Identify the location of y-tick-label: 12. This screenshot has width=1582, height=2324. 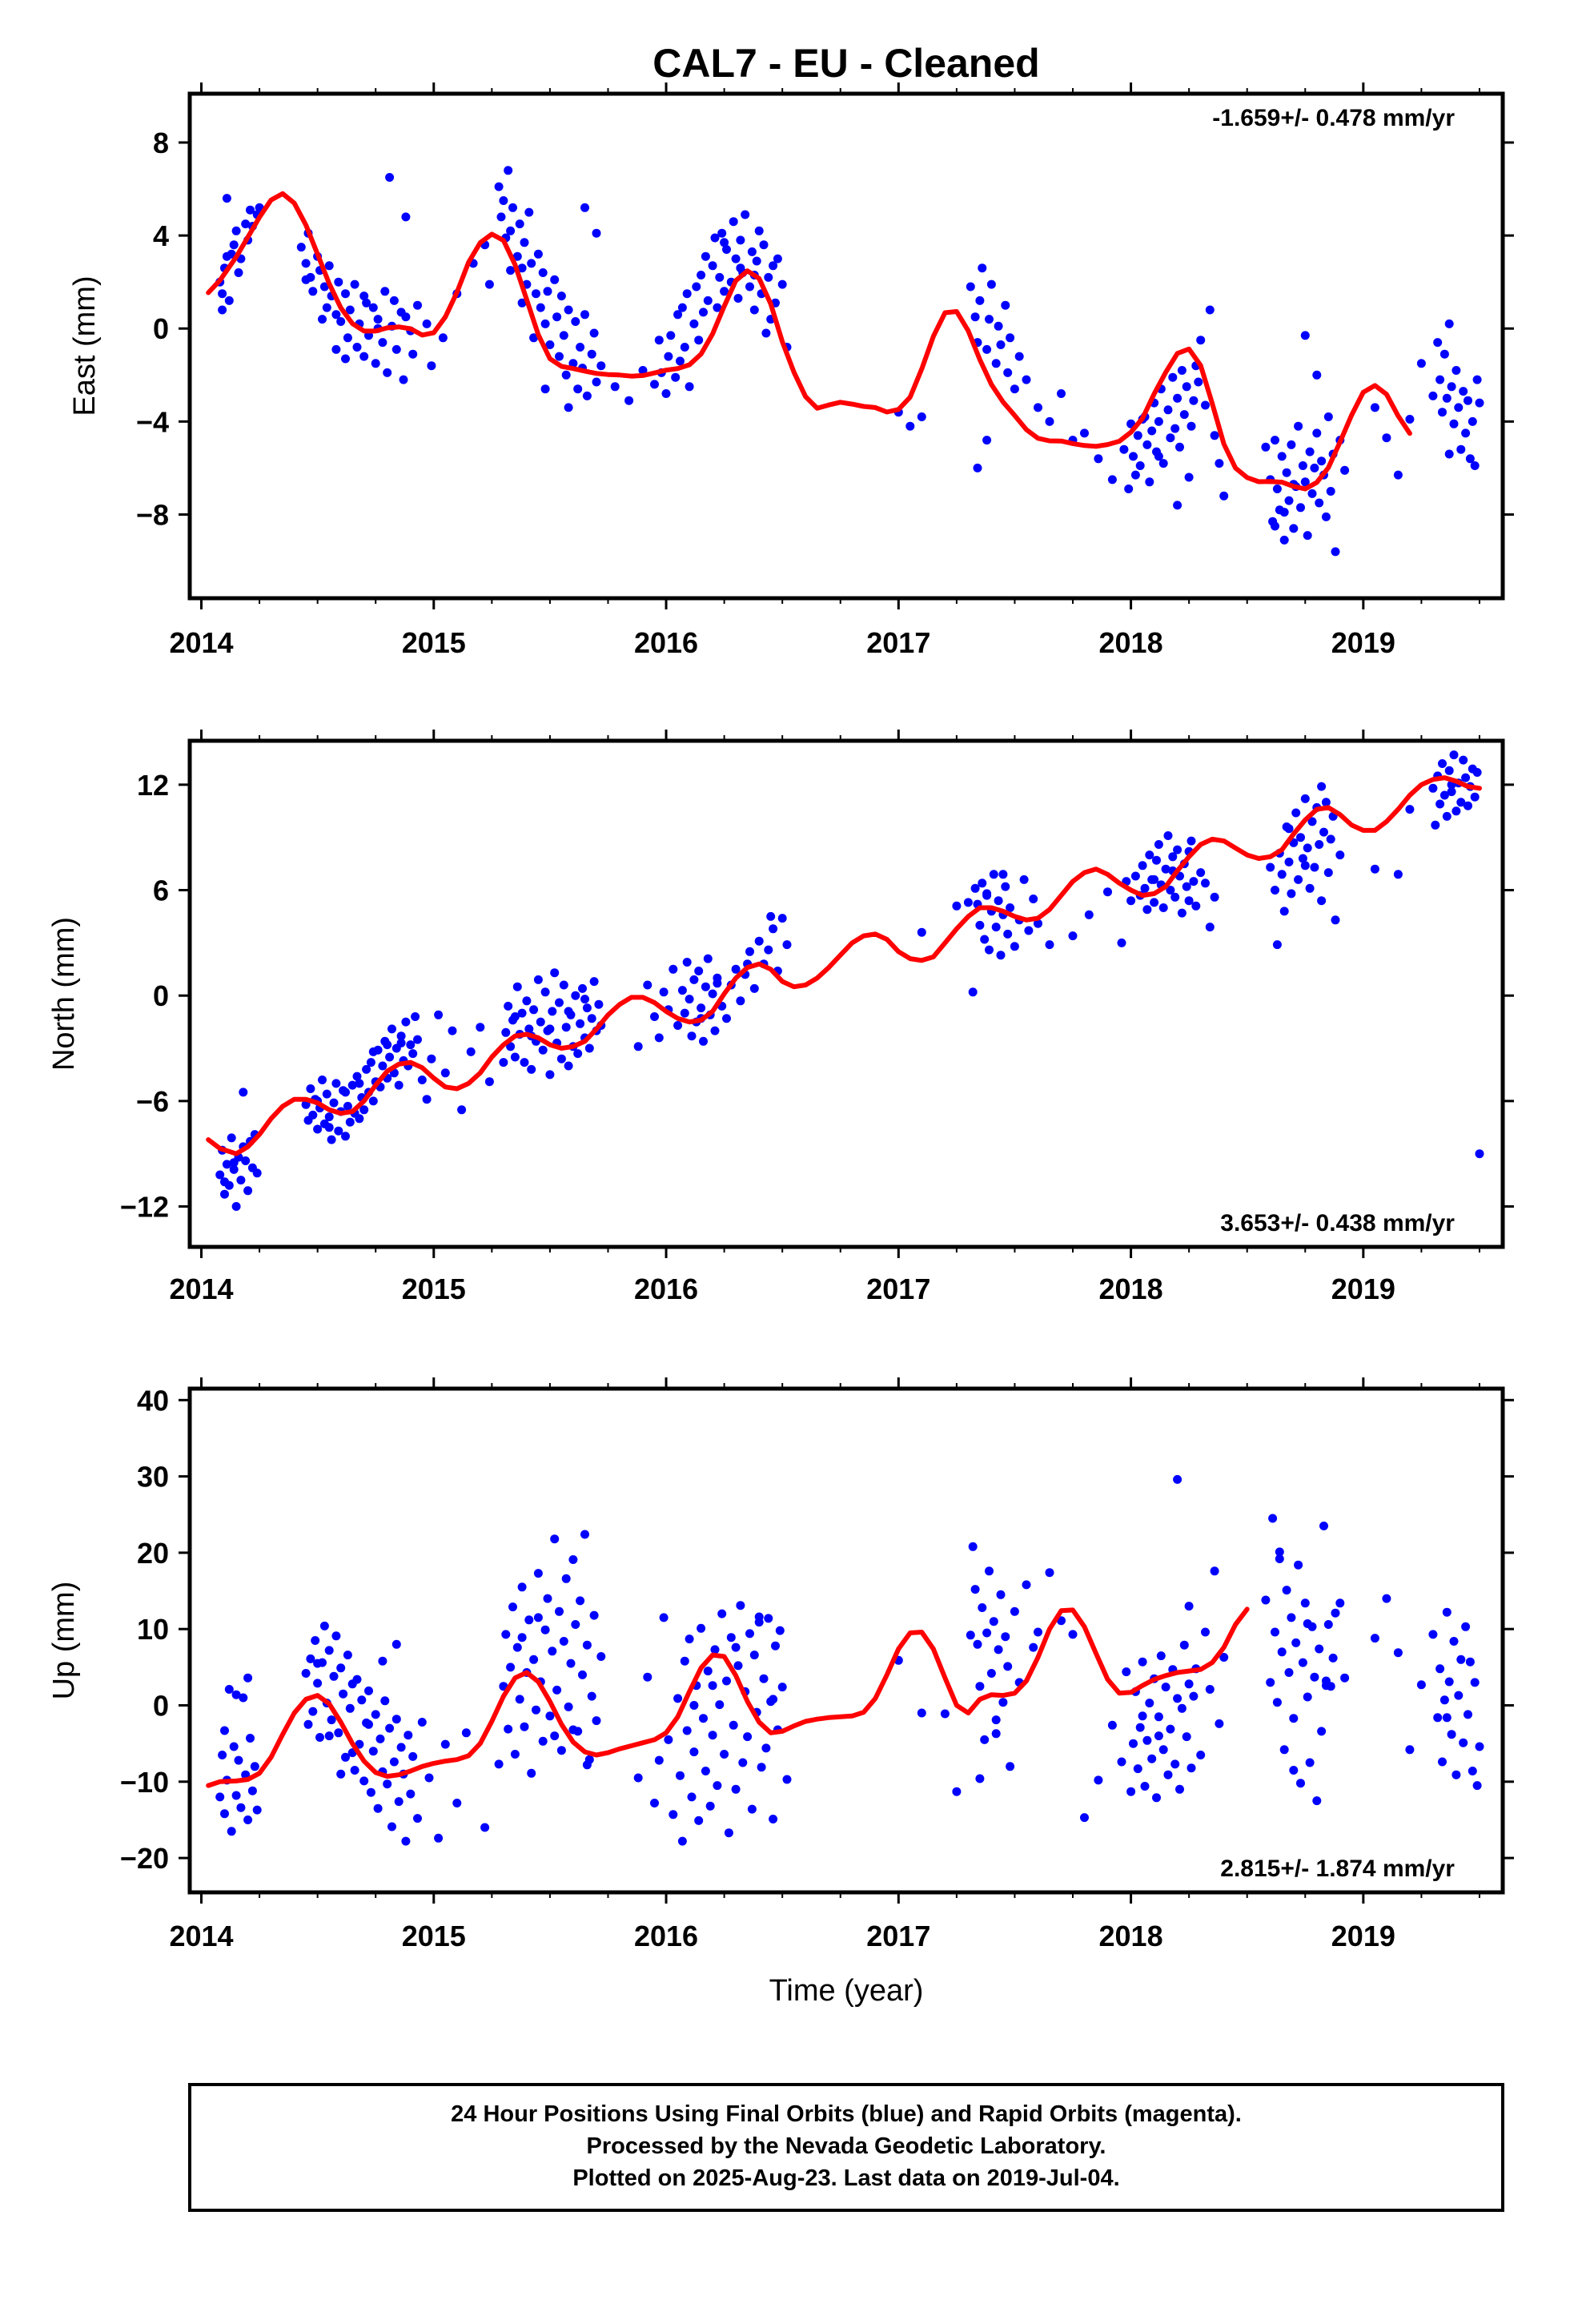
(153, 785).